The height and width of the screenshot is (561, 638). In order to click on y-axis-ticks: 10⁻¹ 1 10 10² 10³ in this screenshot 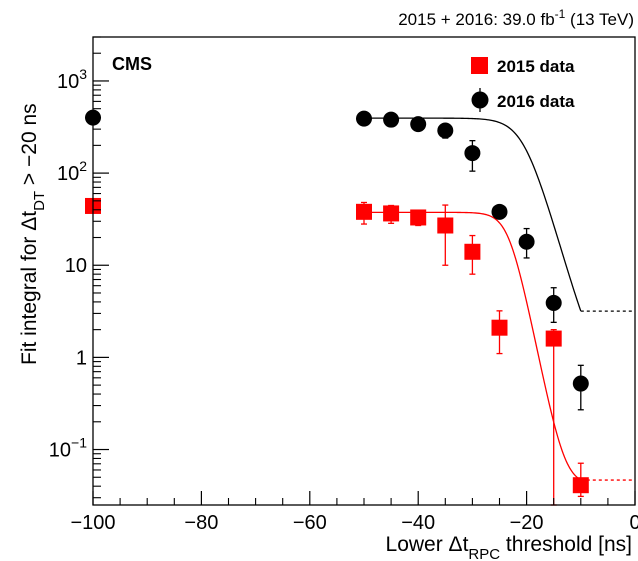, I will do `click(79, 267)`.